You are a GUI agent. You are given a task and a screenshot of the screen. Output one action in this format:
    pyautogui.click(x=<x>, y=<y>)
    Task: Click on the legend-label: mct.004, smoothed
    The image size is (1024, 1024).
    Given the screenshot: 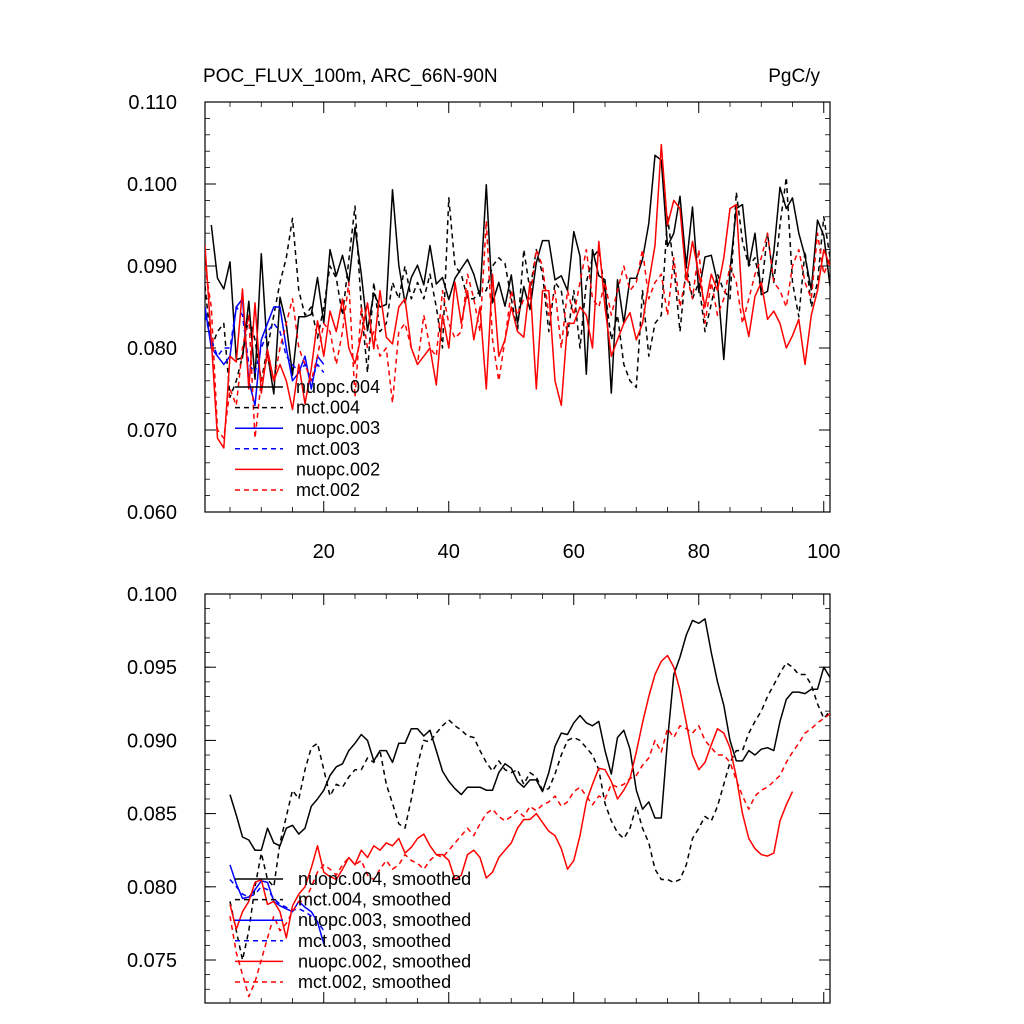 What is the action you would take?
    pyautogui.click(x=374, y=900)
    